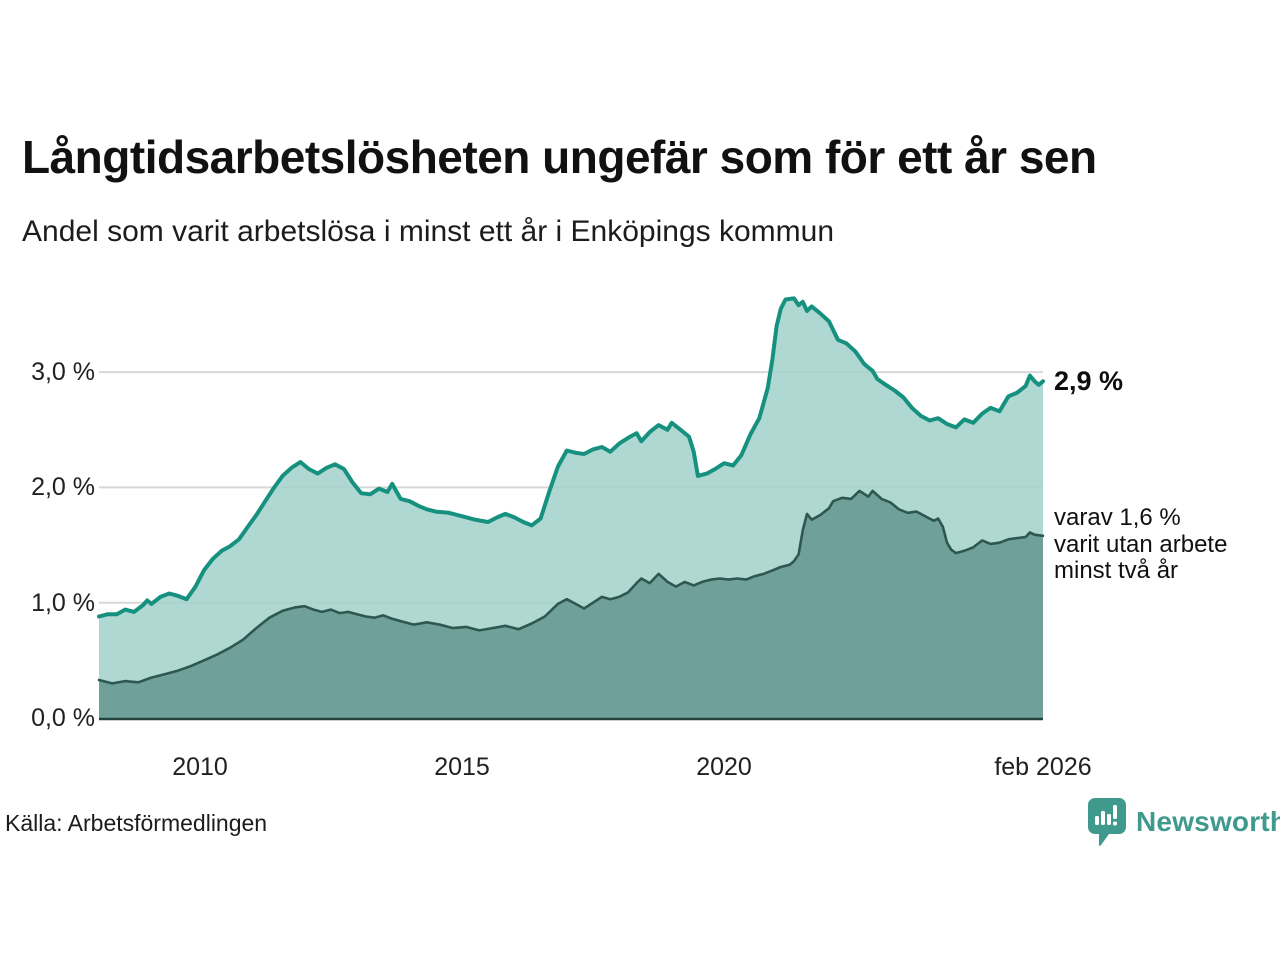 Image resolution: width=1280 pixels, height=960 pixels. Describe the element at coordinates (462, 767) in the screenshot. I see `x-axis-label-2015: 2015` at that location.